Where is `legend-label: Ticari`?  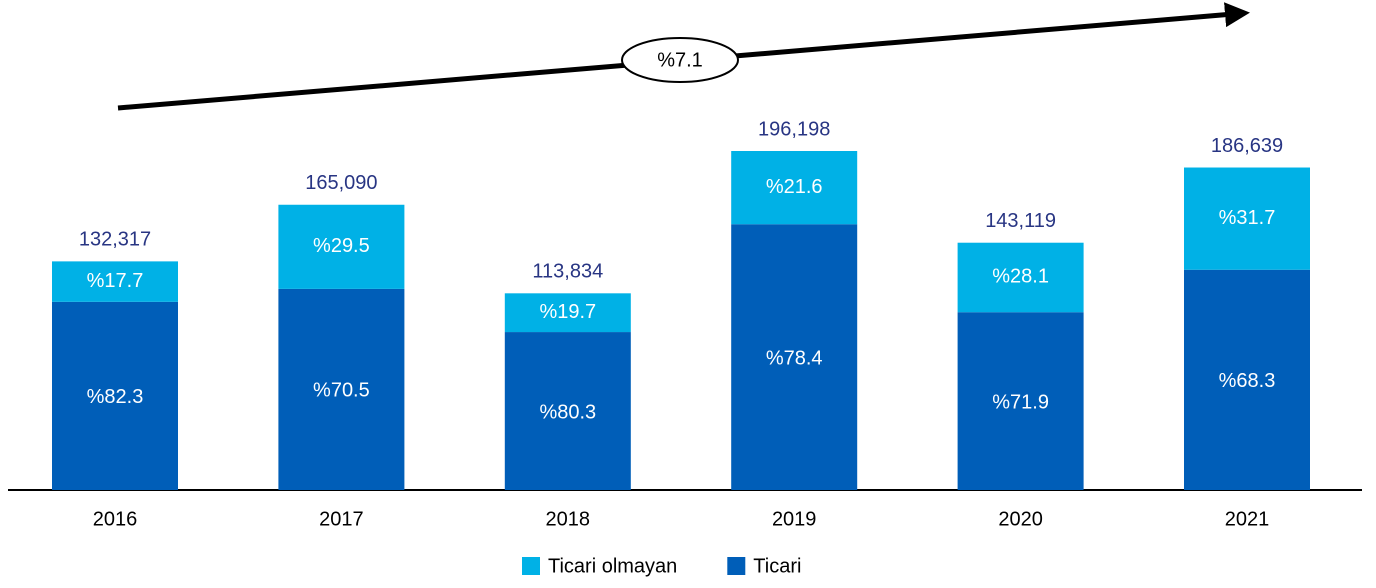
legend-label: Ticari is located at coordinates (777, 566).